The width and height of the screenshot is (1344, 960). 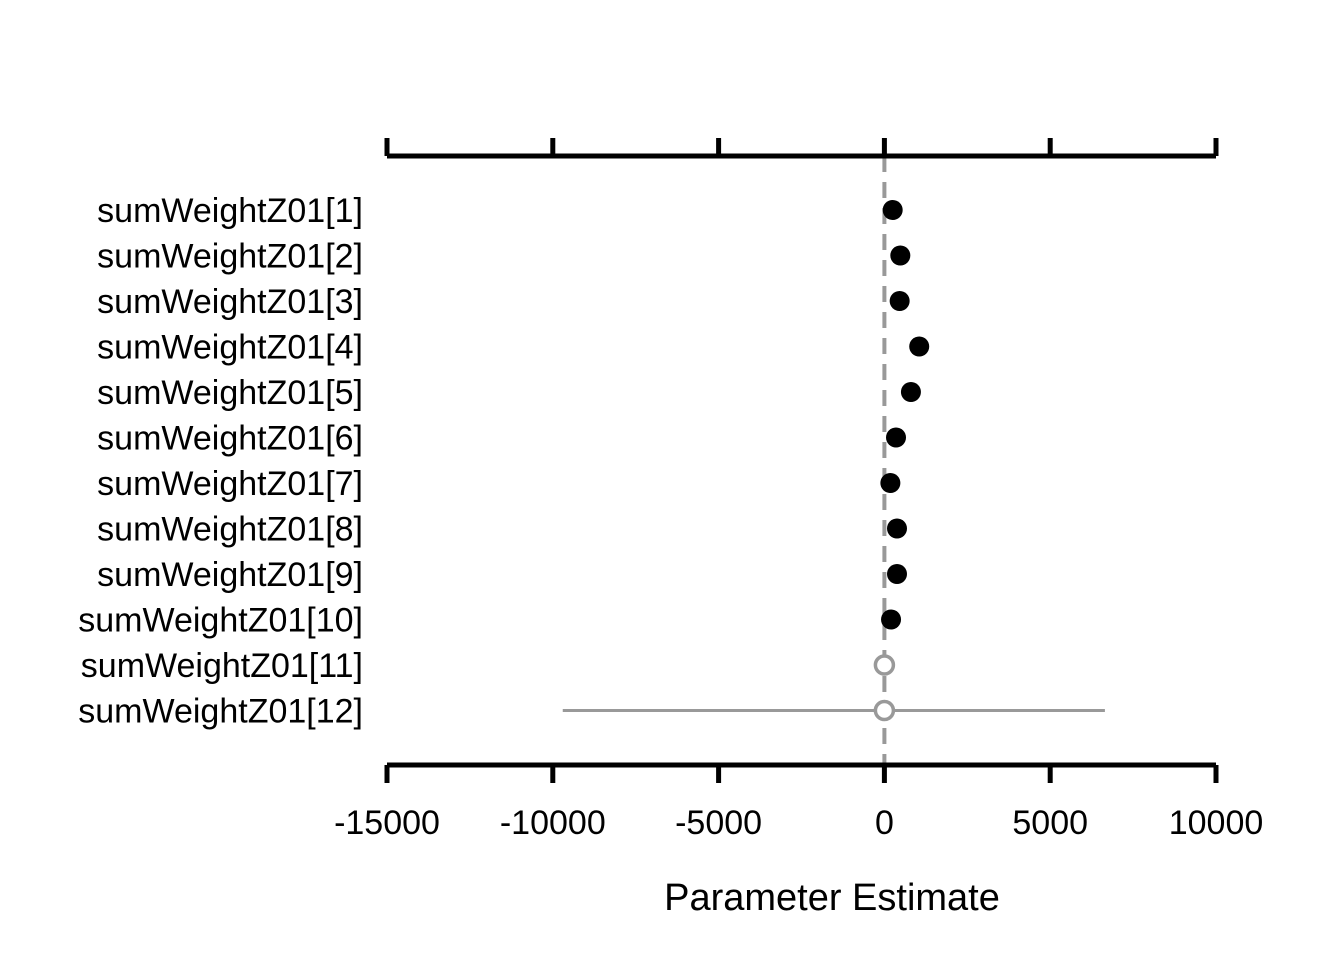 I want to click on estimate-points, so click(x=901, y=461).